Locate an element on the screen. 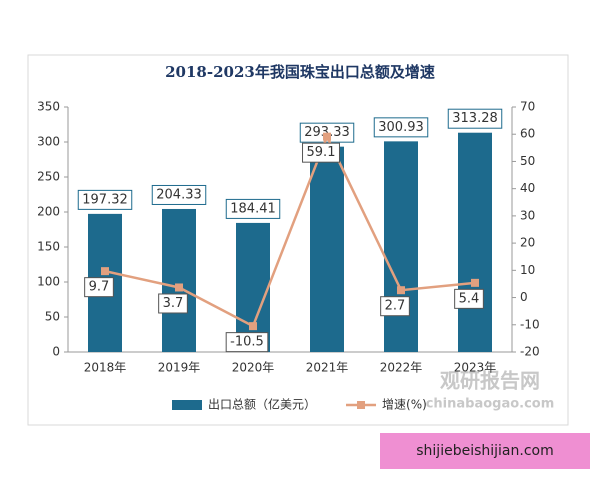 This screenshot has height=480, width=600. y2-tick-label: 50 is located at coordinates (527, 161).